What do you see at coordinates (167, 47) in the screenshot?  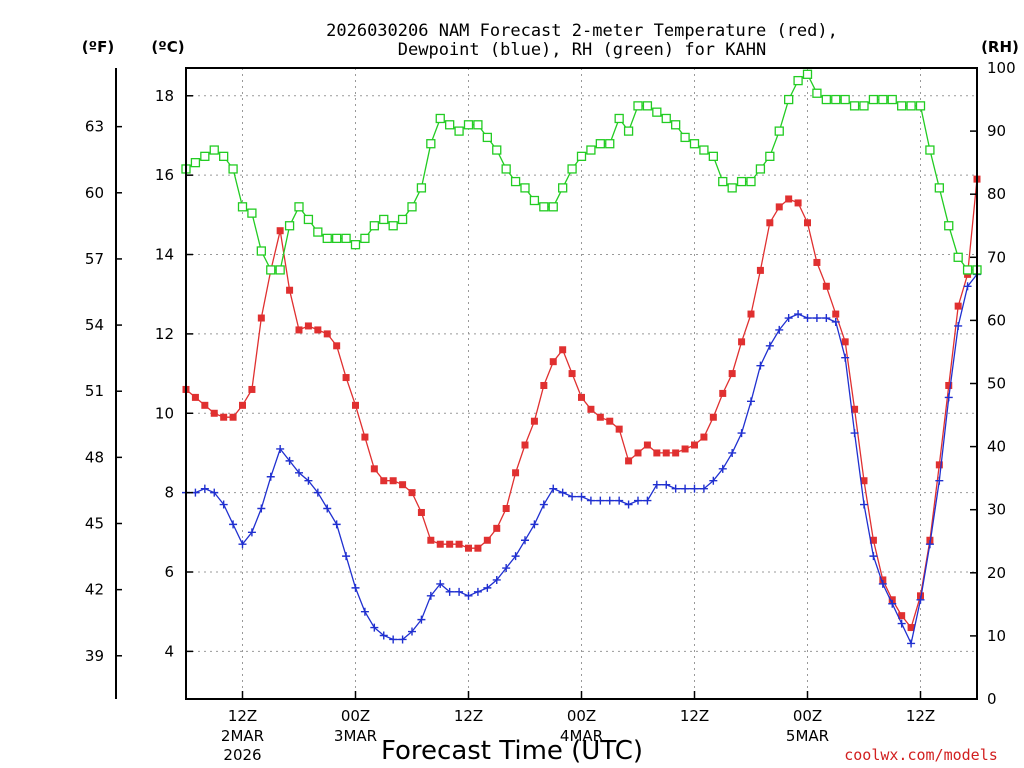 I see `celsius-axis-label: (ºC)` at bounding box center [167, 47].